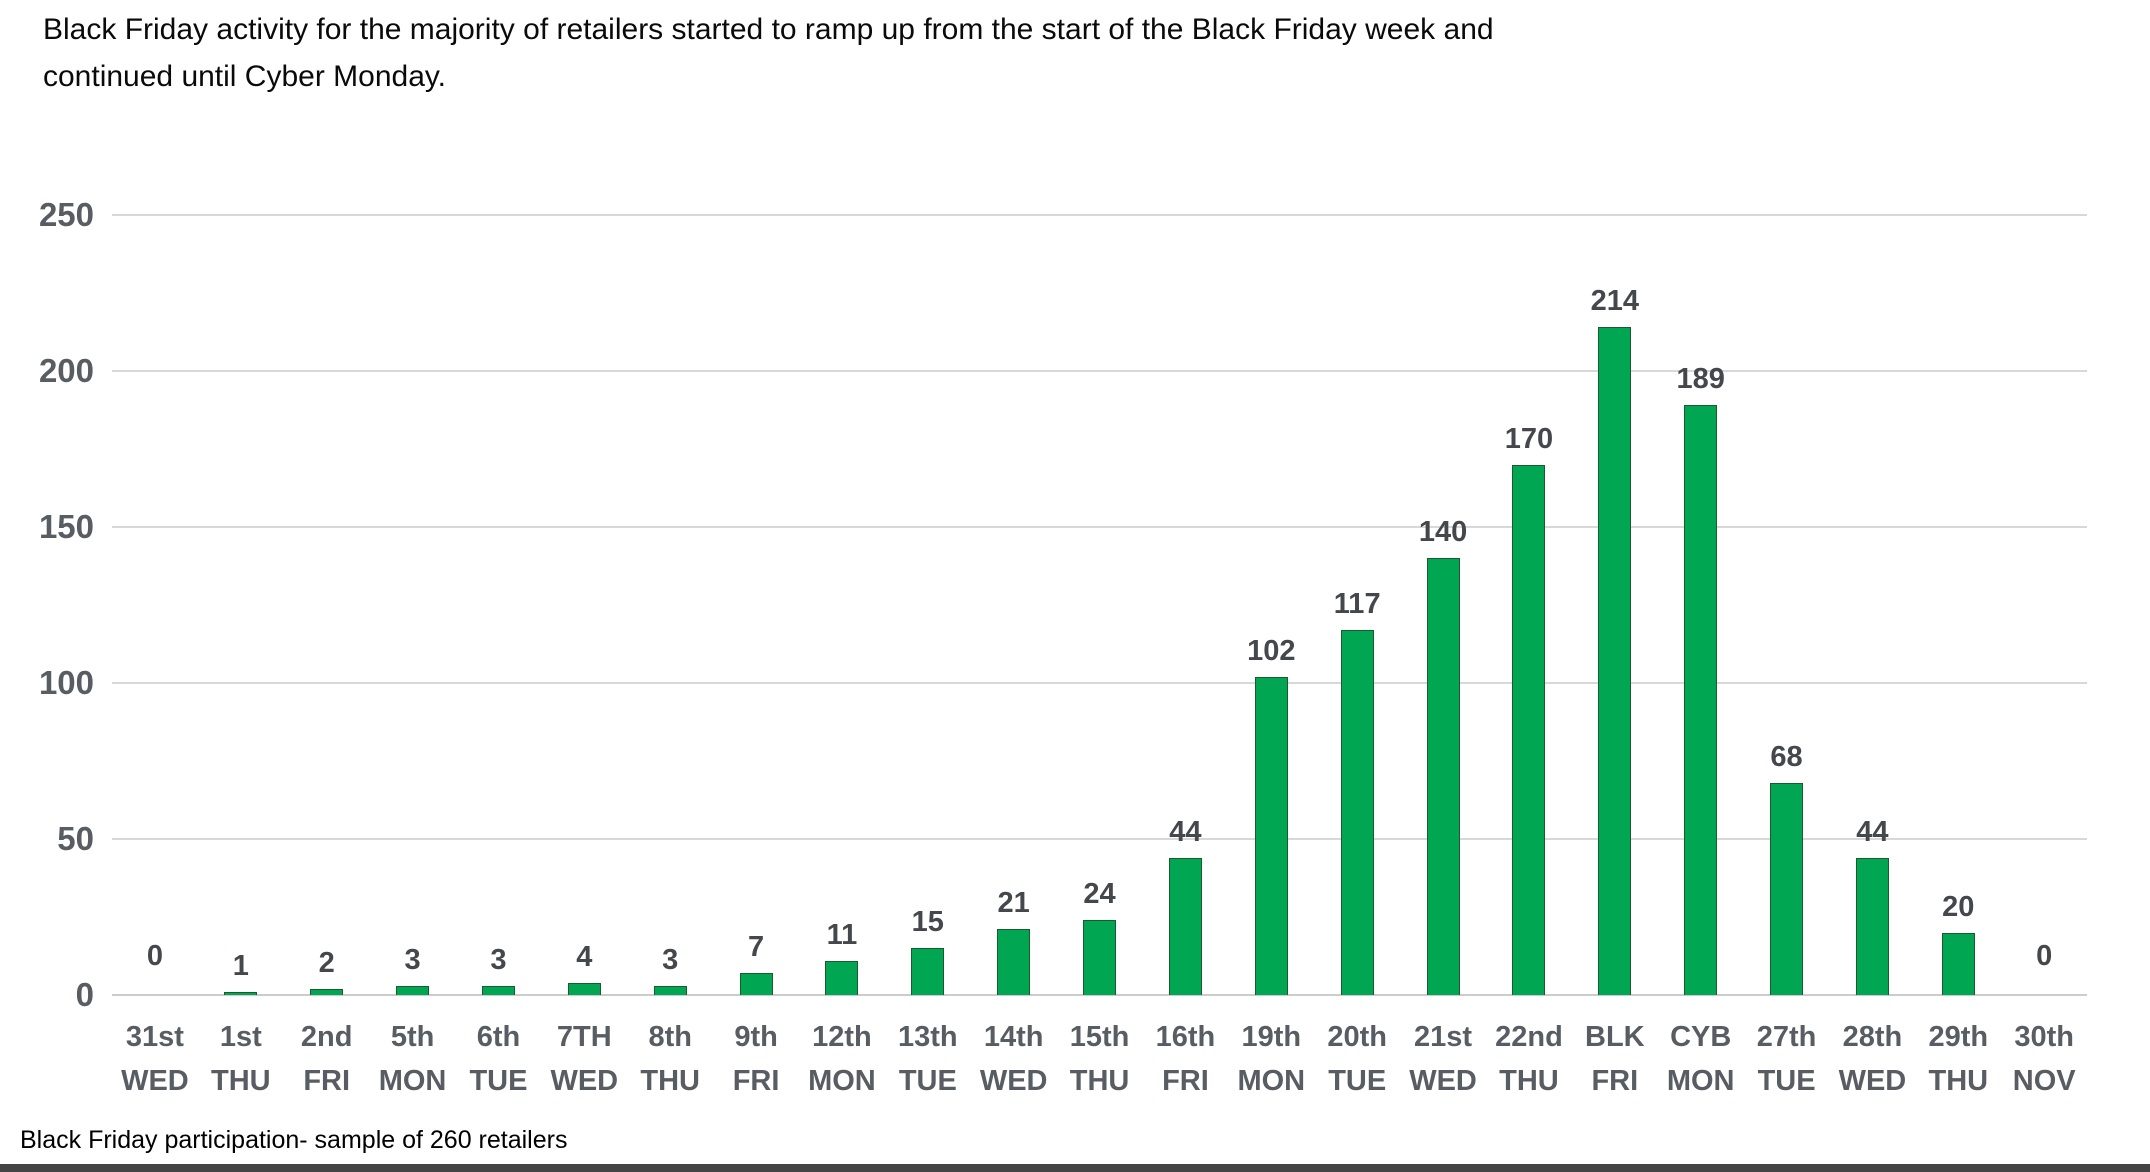 The width and height of the screenshot is (2150, 1172). Describe the element at coordinates (1529, 439) in the screenshot. I see `bar-value-label: 170` at that location.